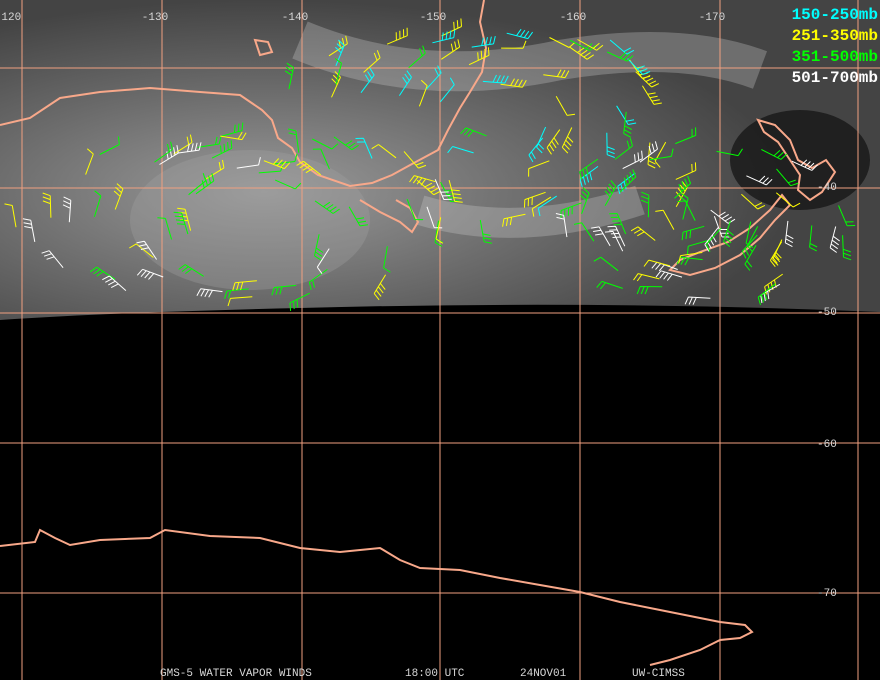 The image size is (880, 680). What do you see at coordinates (835, 57) in the screenshot?
I see `legend-entry: 351-500mb` at bounding box center [835, 57].